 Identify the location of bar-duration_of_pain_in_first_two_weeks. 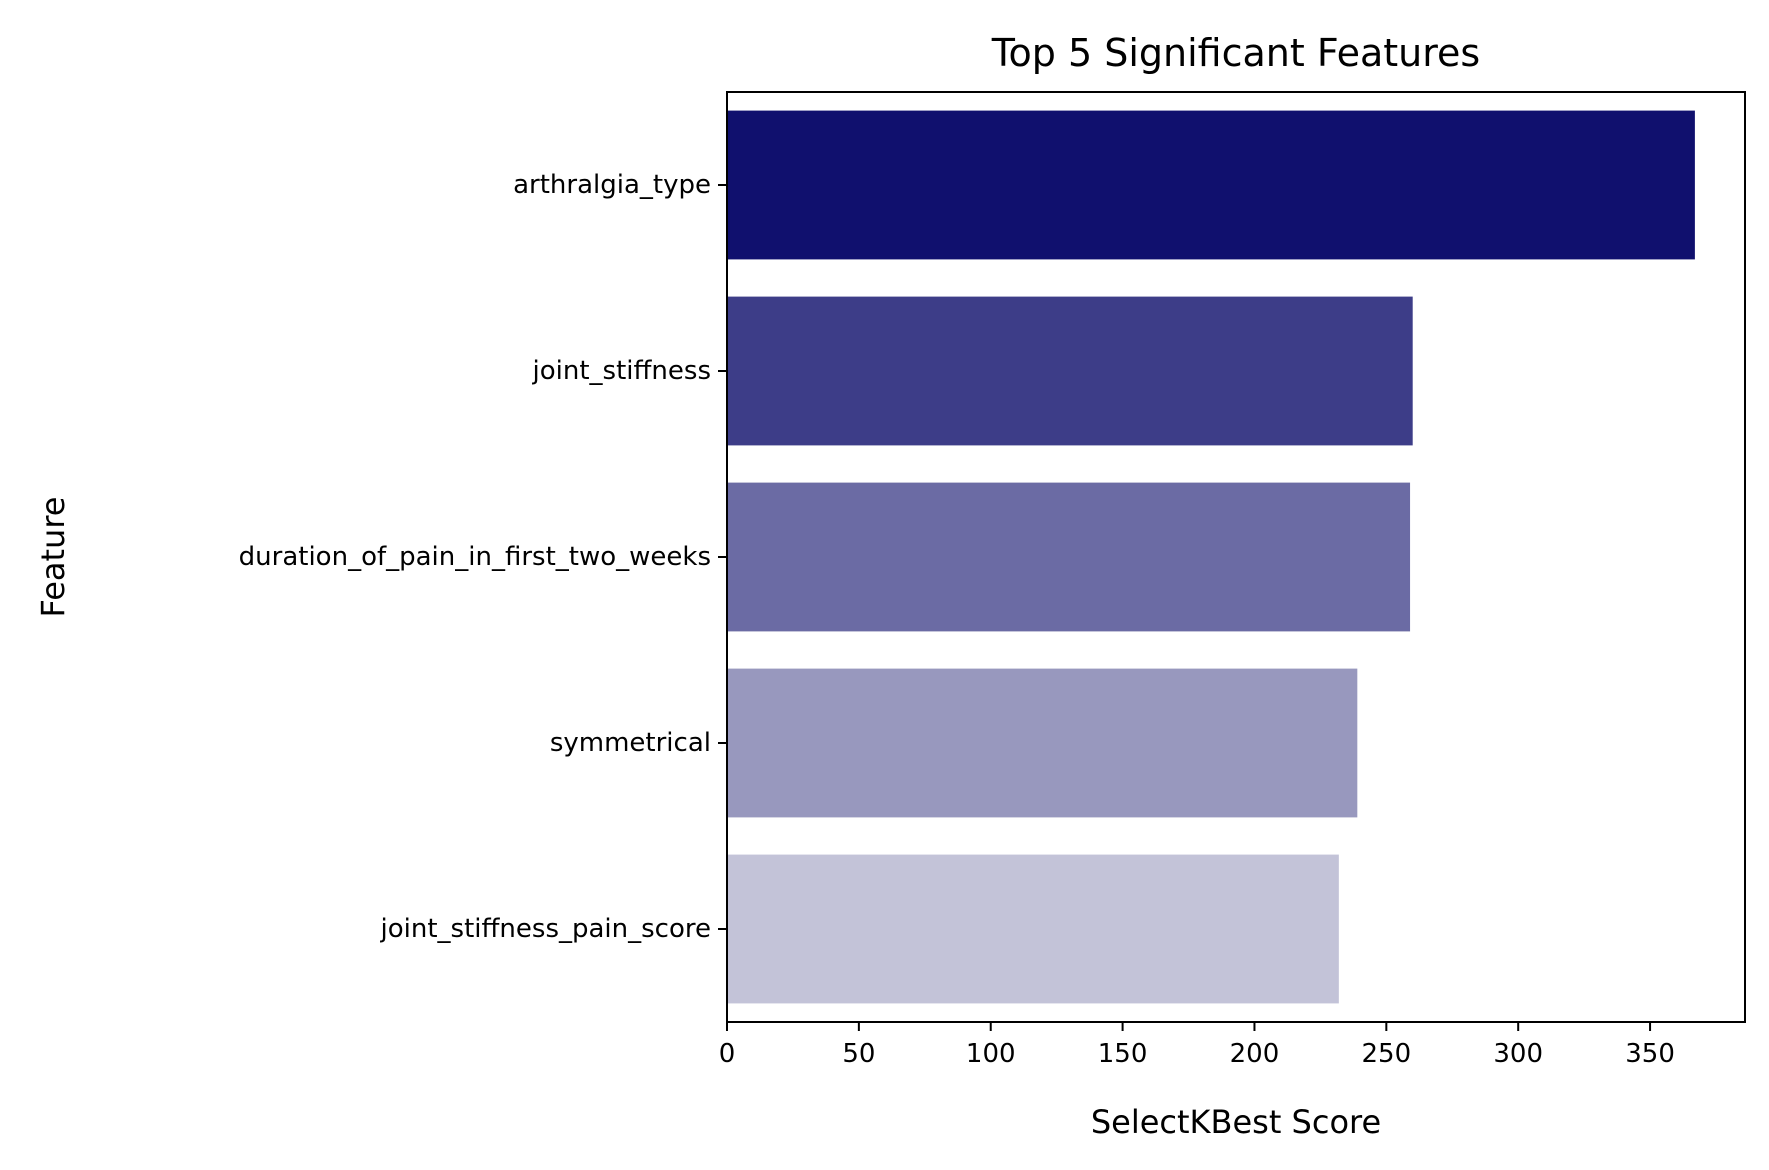
(1069, 557).